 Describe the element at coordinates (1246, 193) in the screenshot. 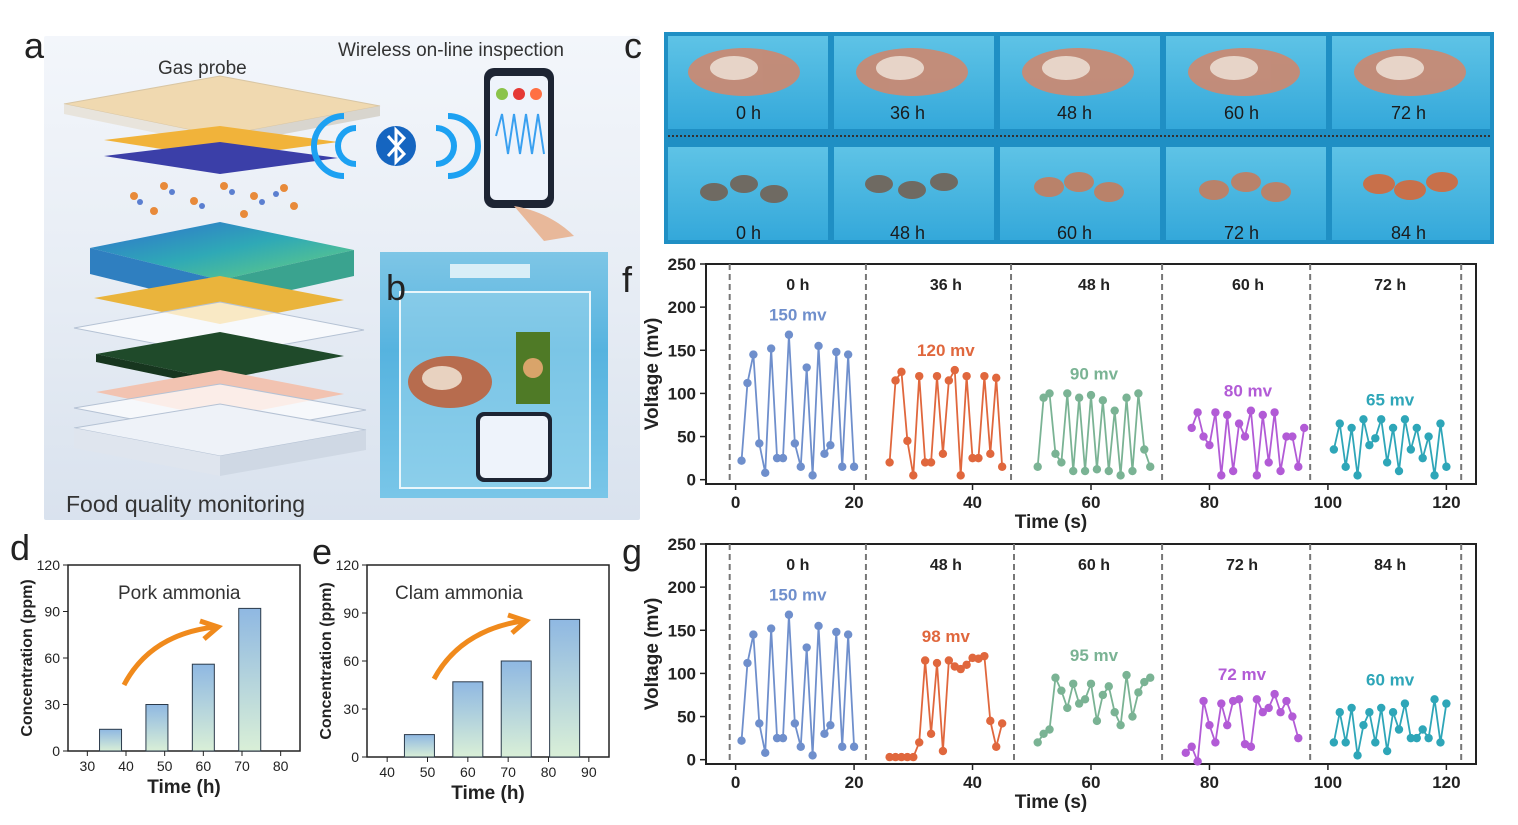

I see `clam-photo-72h` at that location.